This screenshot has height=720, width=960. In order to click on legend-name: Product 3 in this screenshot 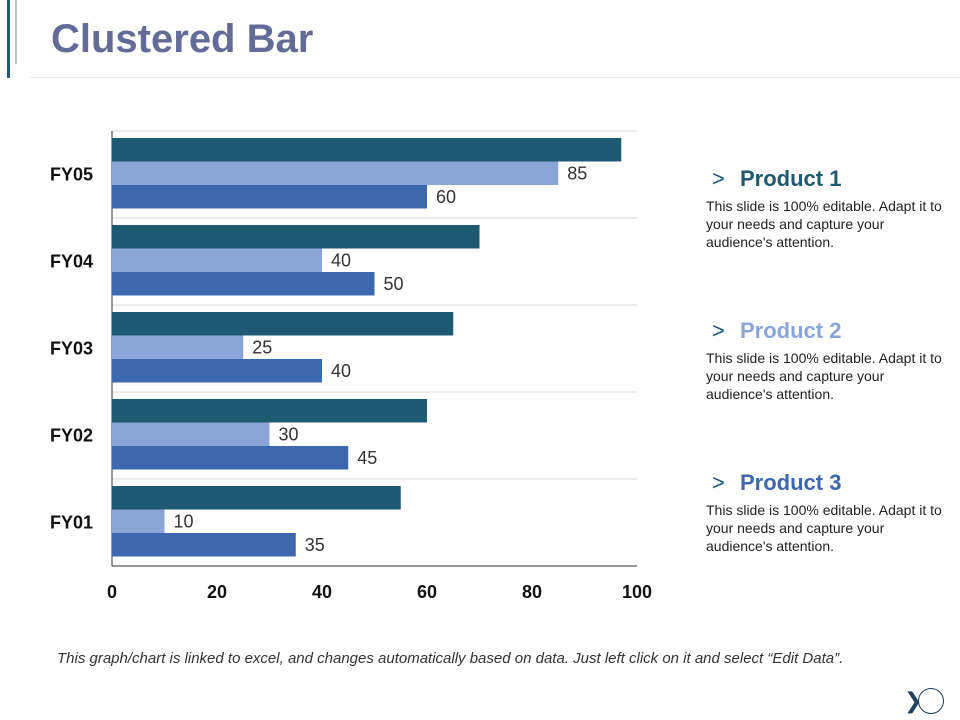, I will do `click(791, 482)`.